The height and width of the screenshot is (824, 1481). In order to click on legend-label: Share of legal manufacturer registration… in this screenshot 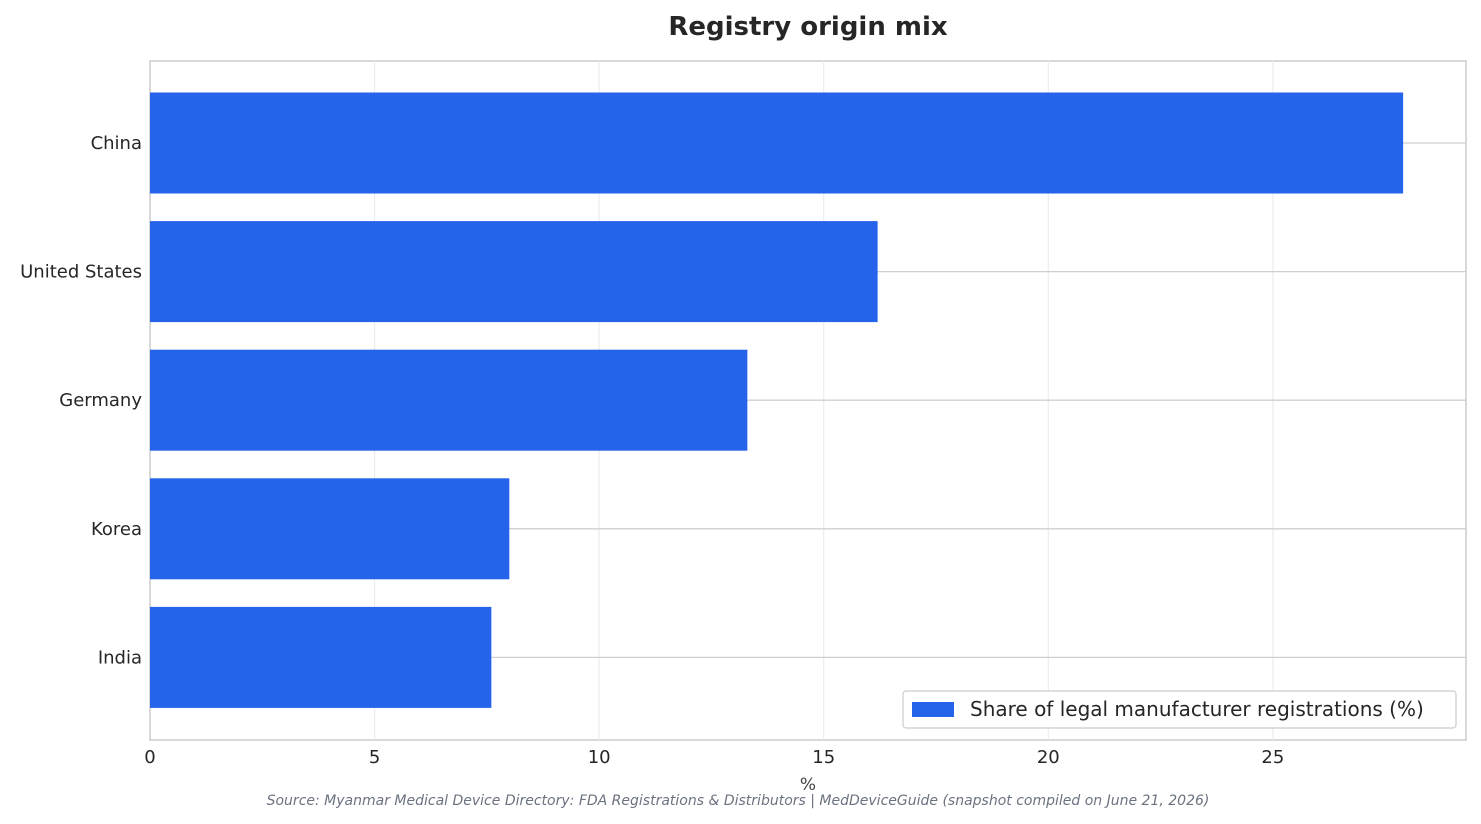, I will do `click(1197, 709)`.